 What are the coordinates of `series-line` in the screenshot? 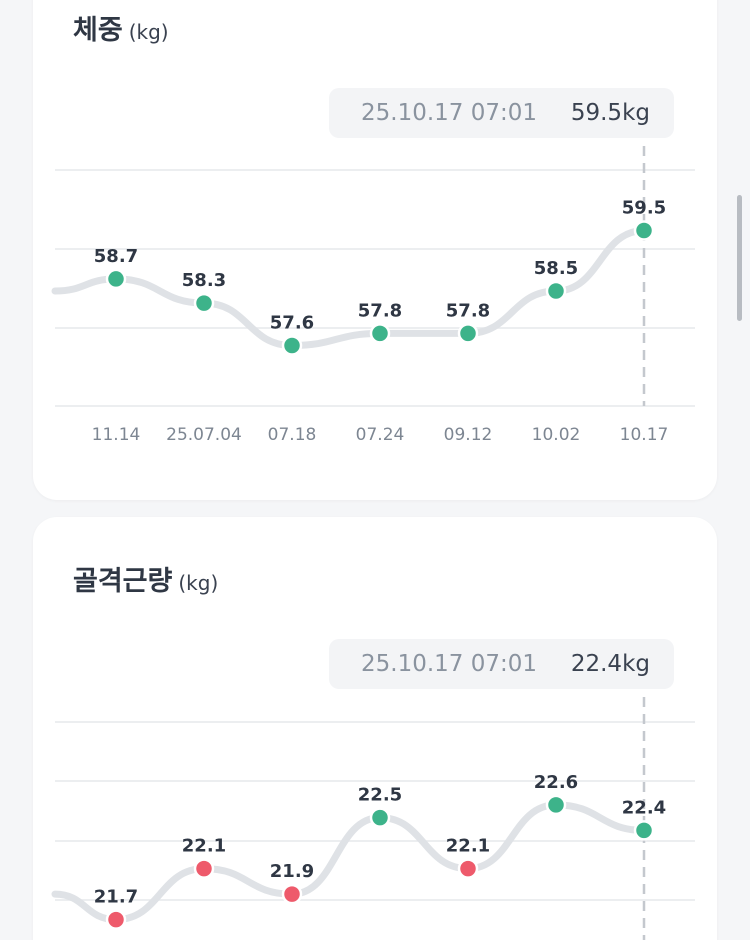 It's located at (349, 862).